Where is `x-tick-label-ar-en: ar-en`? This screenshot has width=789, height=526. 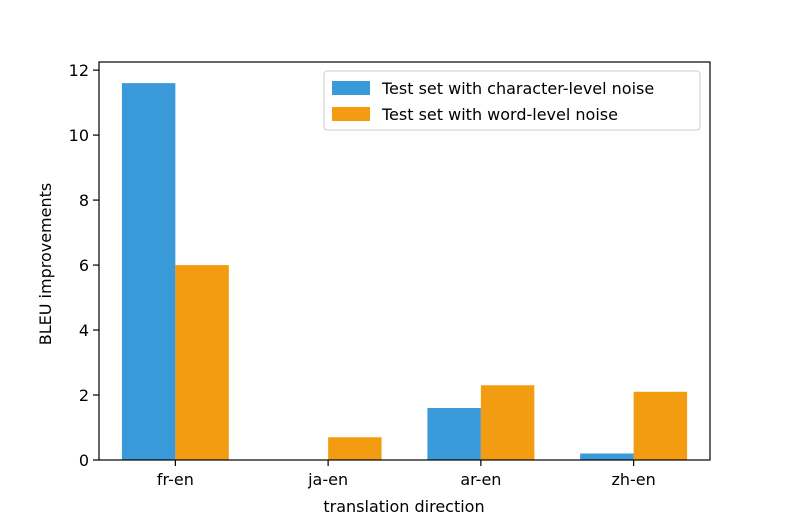
x-tick-label-ar-en: ar-en is located at coordinates (480, 479).